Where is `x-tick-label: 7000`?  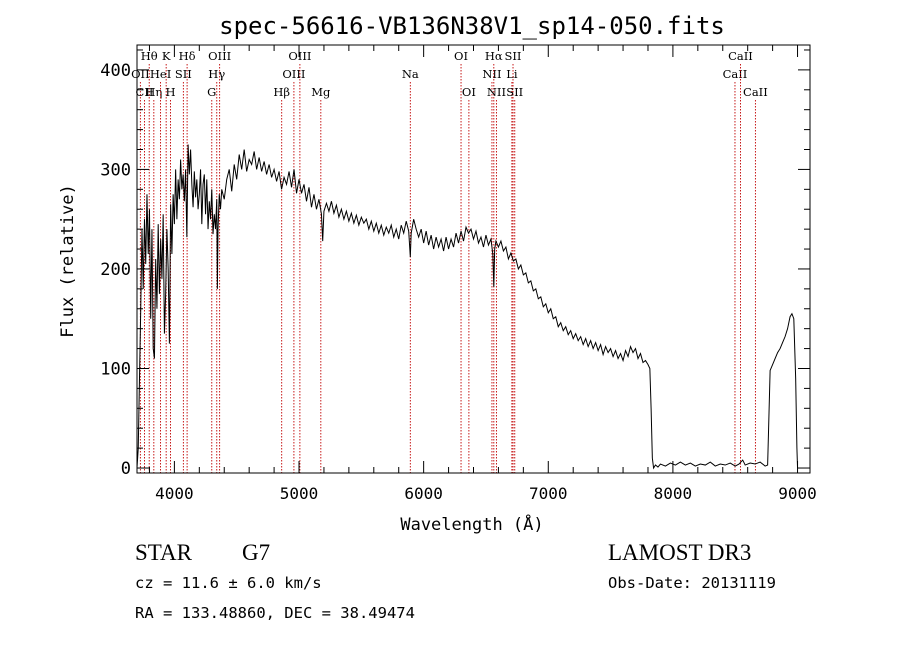 x-tick-label: 7000 is located at coordinates (548, 493).